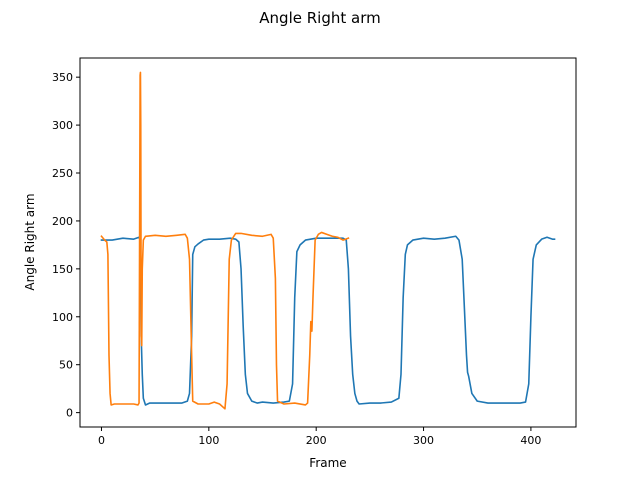  I want to click on y-tick-label: 250, so click(62, 173).